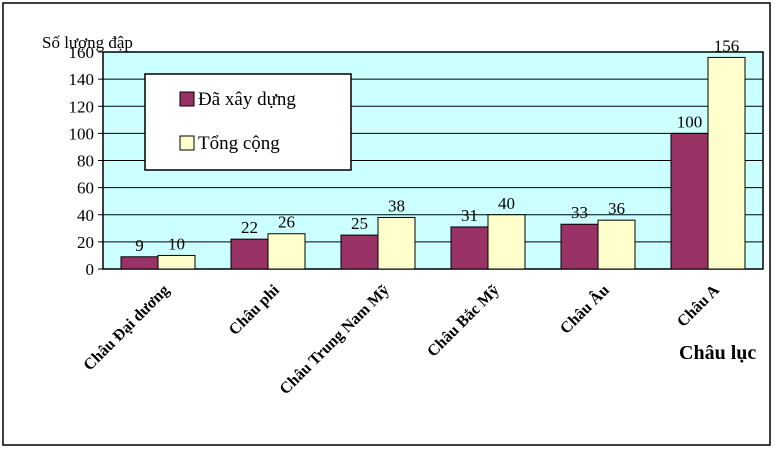 Image resolution: width=775 pixels, height=457 pixels. I want to click on legend-label: Đã xây dựng, so click(247, 99).